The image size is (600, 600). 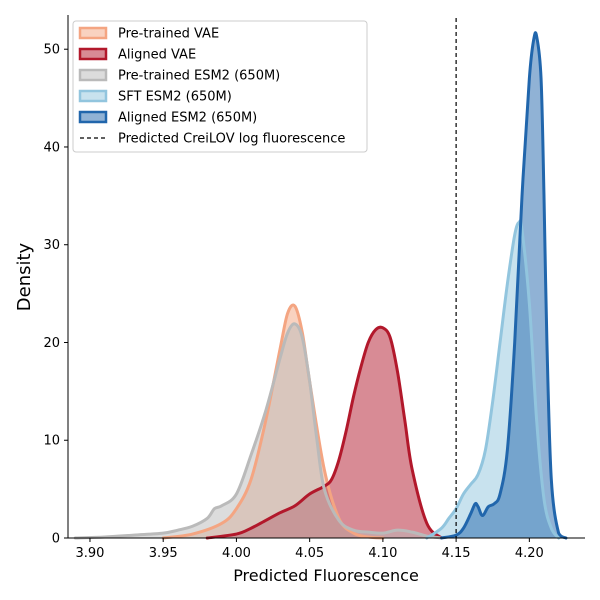 What do you see at coordinates (529, 553) in the screenshot?
I see `x-tick-label: 4.20` at bounding box center [529, 553].